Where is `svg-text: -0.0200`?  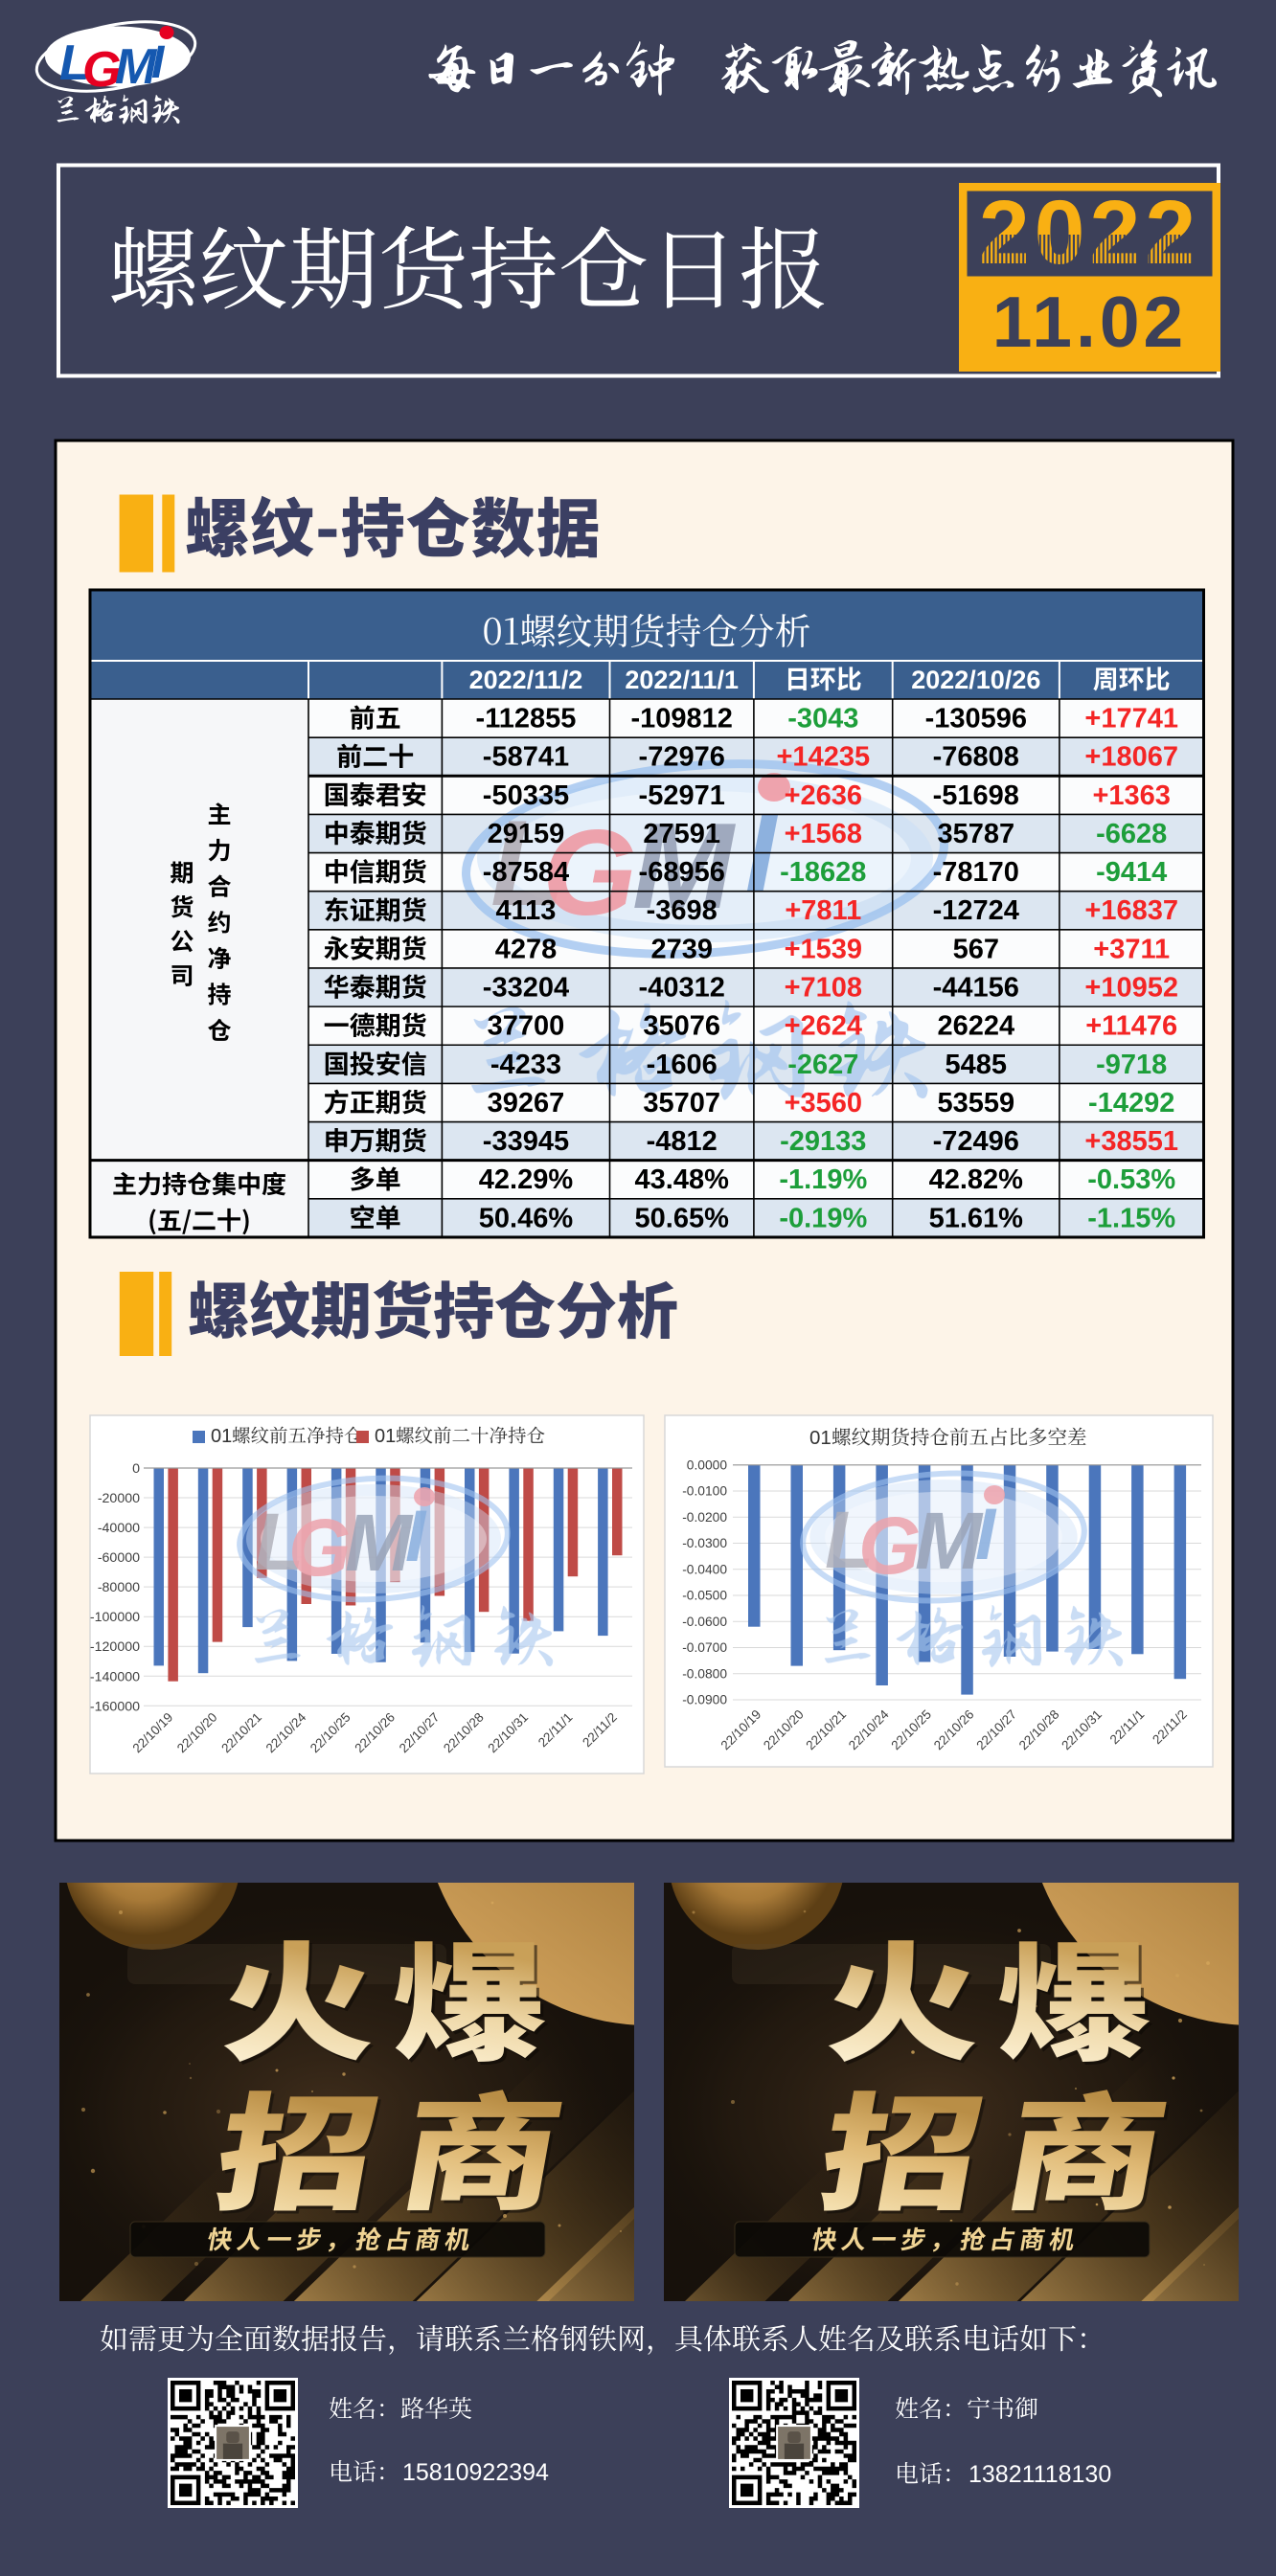 svg-text: -0.0200 is located at coordinates (704, 1517).